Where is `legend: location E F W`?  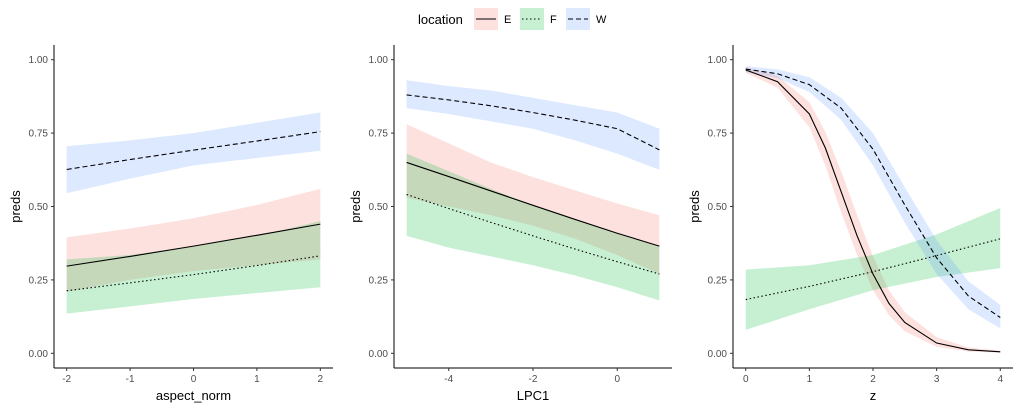
legend: location E F W is located at coordinates (512, 19).